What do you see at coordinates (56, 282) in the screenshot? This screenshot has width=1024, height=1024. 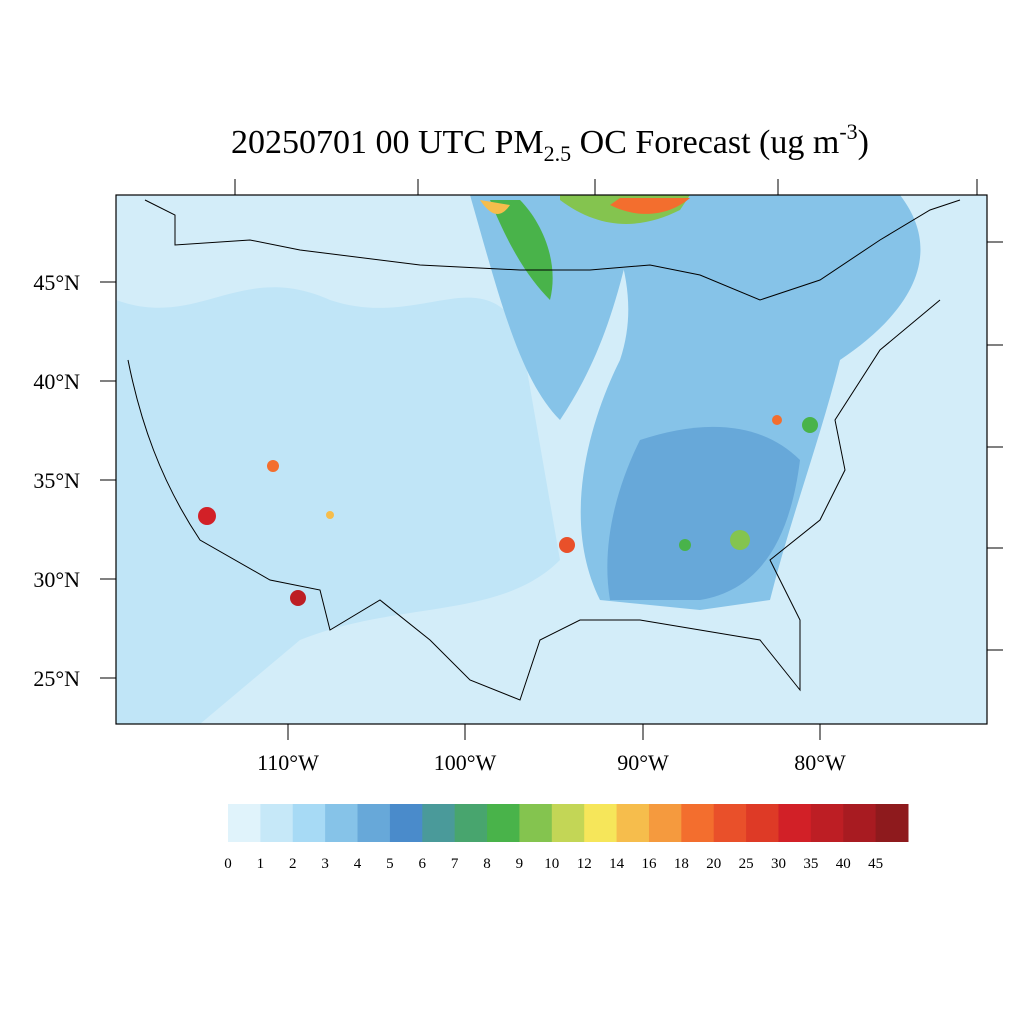 I see `lat-label: 45°N` at bounding box center [56, 282].